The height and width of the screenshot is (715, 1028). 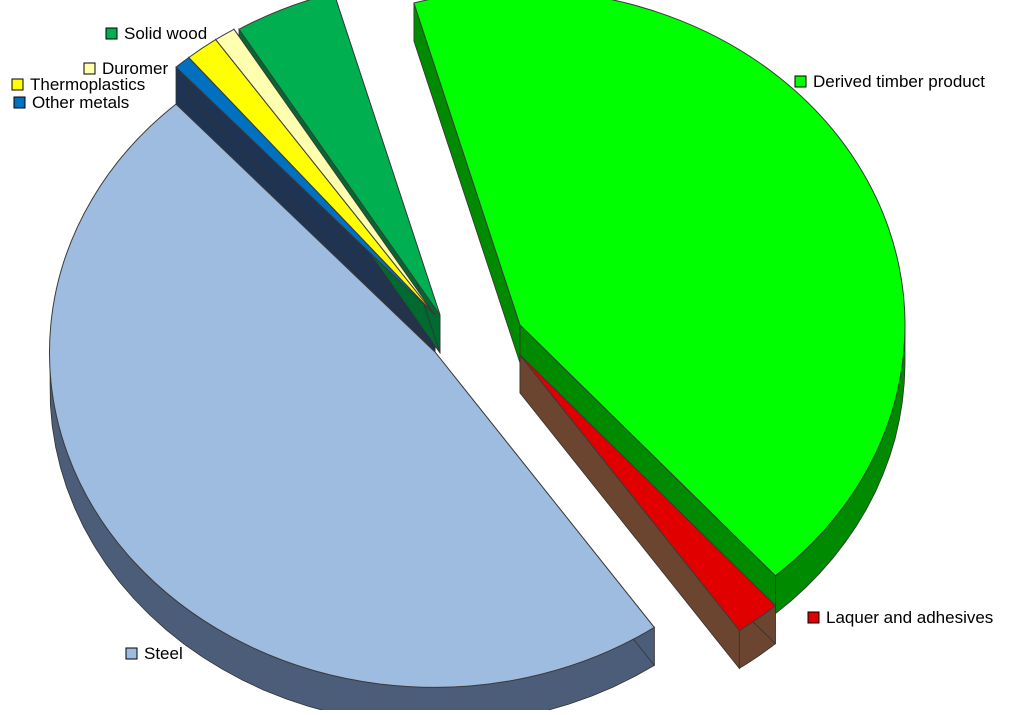 I want to click on slice-duromer, so click(x=325, y=172).